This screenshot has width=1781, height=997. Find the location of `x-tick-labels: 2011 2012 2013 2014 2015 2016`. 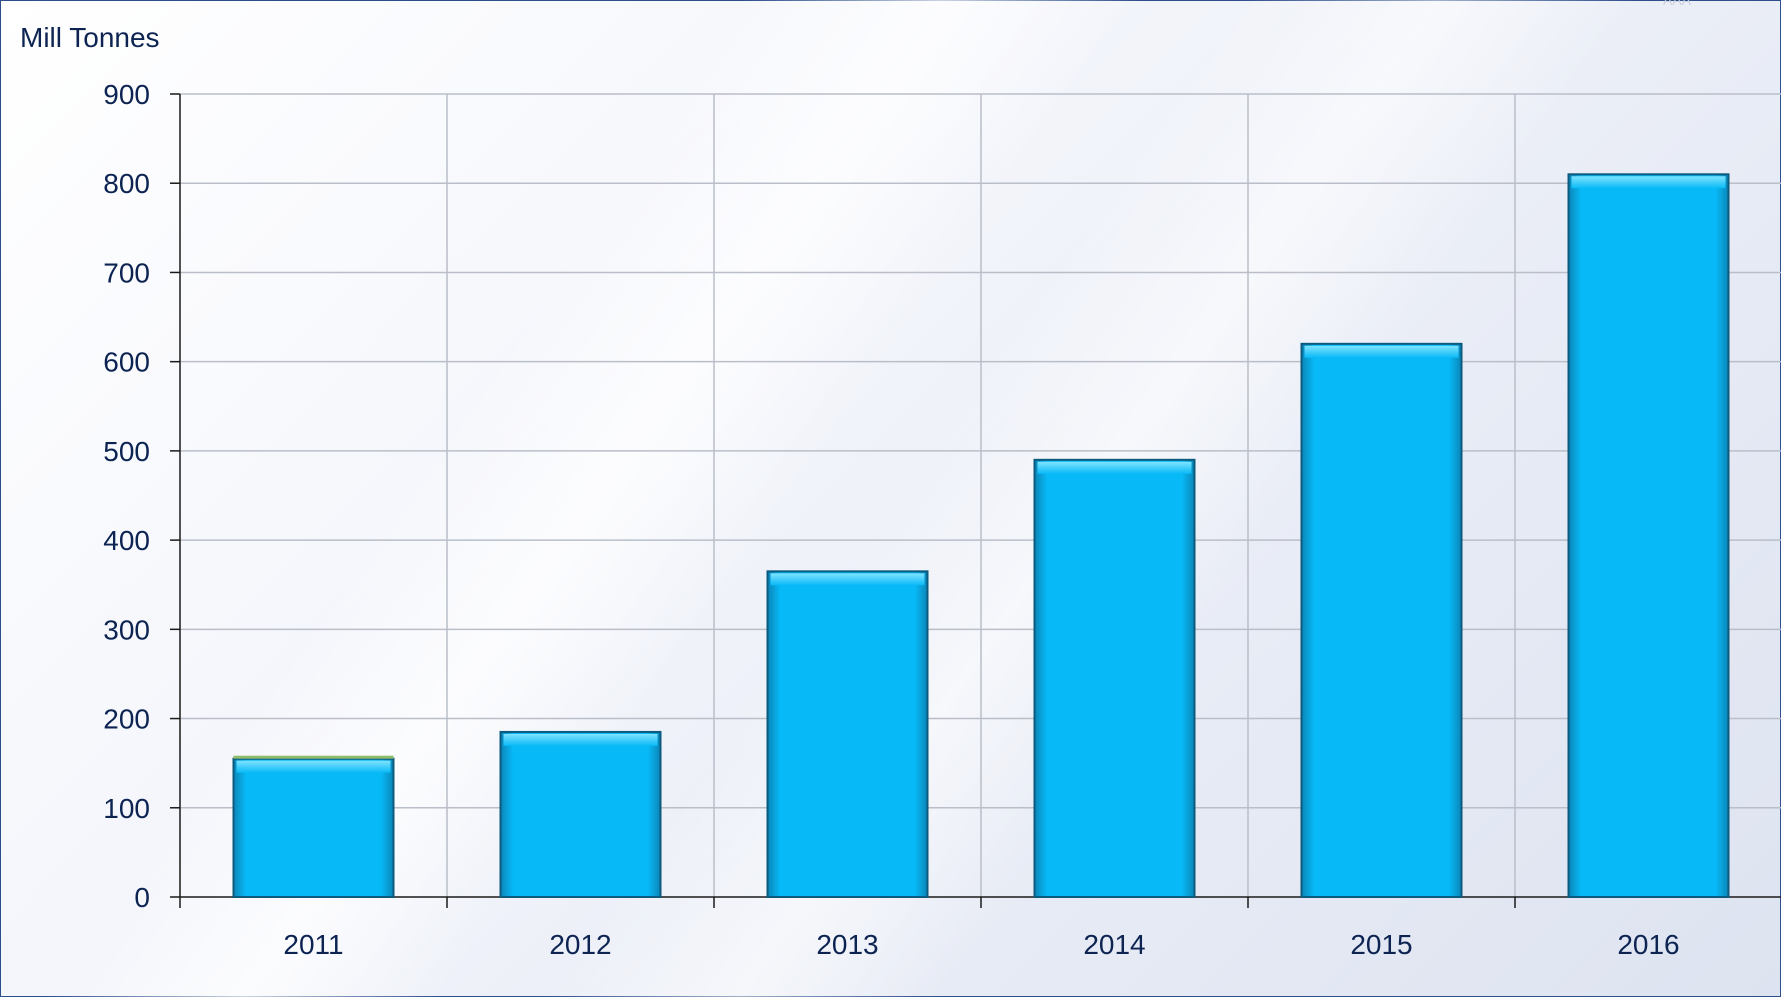

x-tick-labels: 2011 2012 2013 2014 2015 2016 is located at coordinates (981, 944).